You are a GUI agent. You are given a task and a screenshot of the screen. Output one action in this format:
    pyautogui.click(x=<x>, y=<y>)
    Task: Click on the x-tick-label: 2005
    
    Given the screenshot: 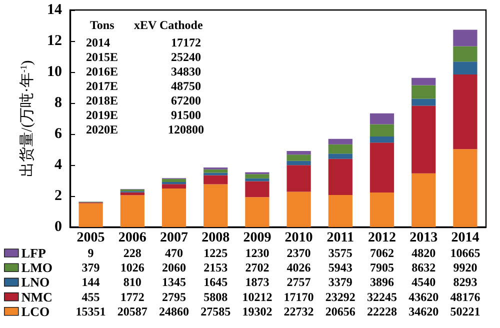 What is the action you would take?
    pyautogui.click(x=90, y=238)
    